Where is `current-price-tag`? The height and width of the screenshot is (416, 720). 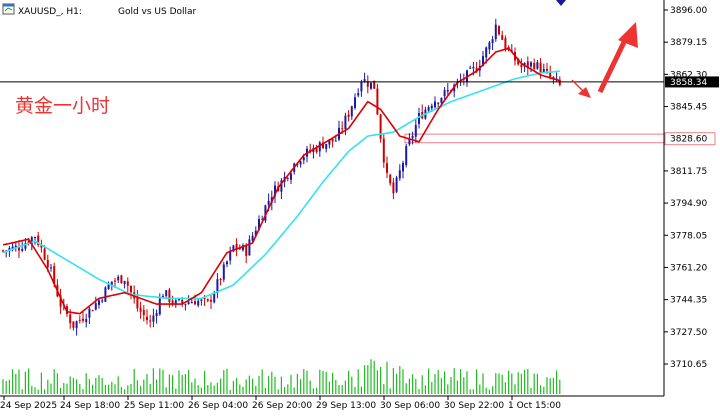
current-price-tag is located at coordinates (692, 82).